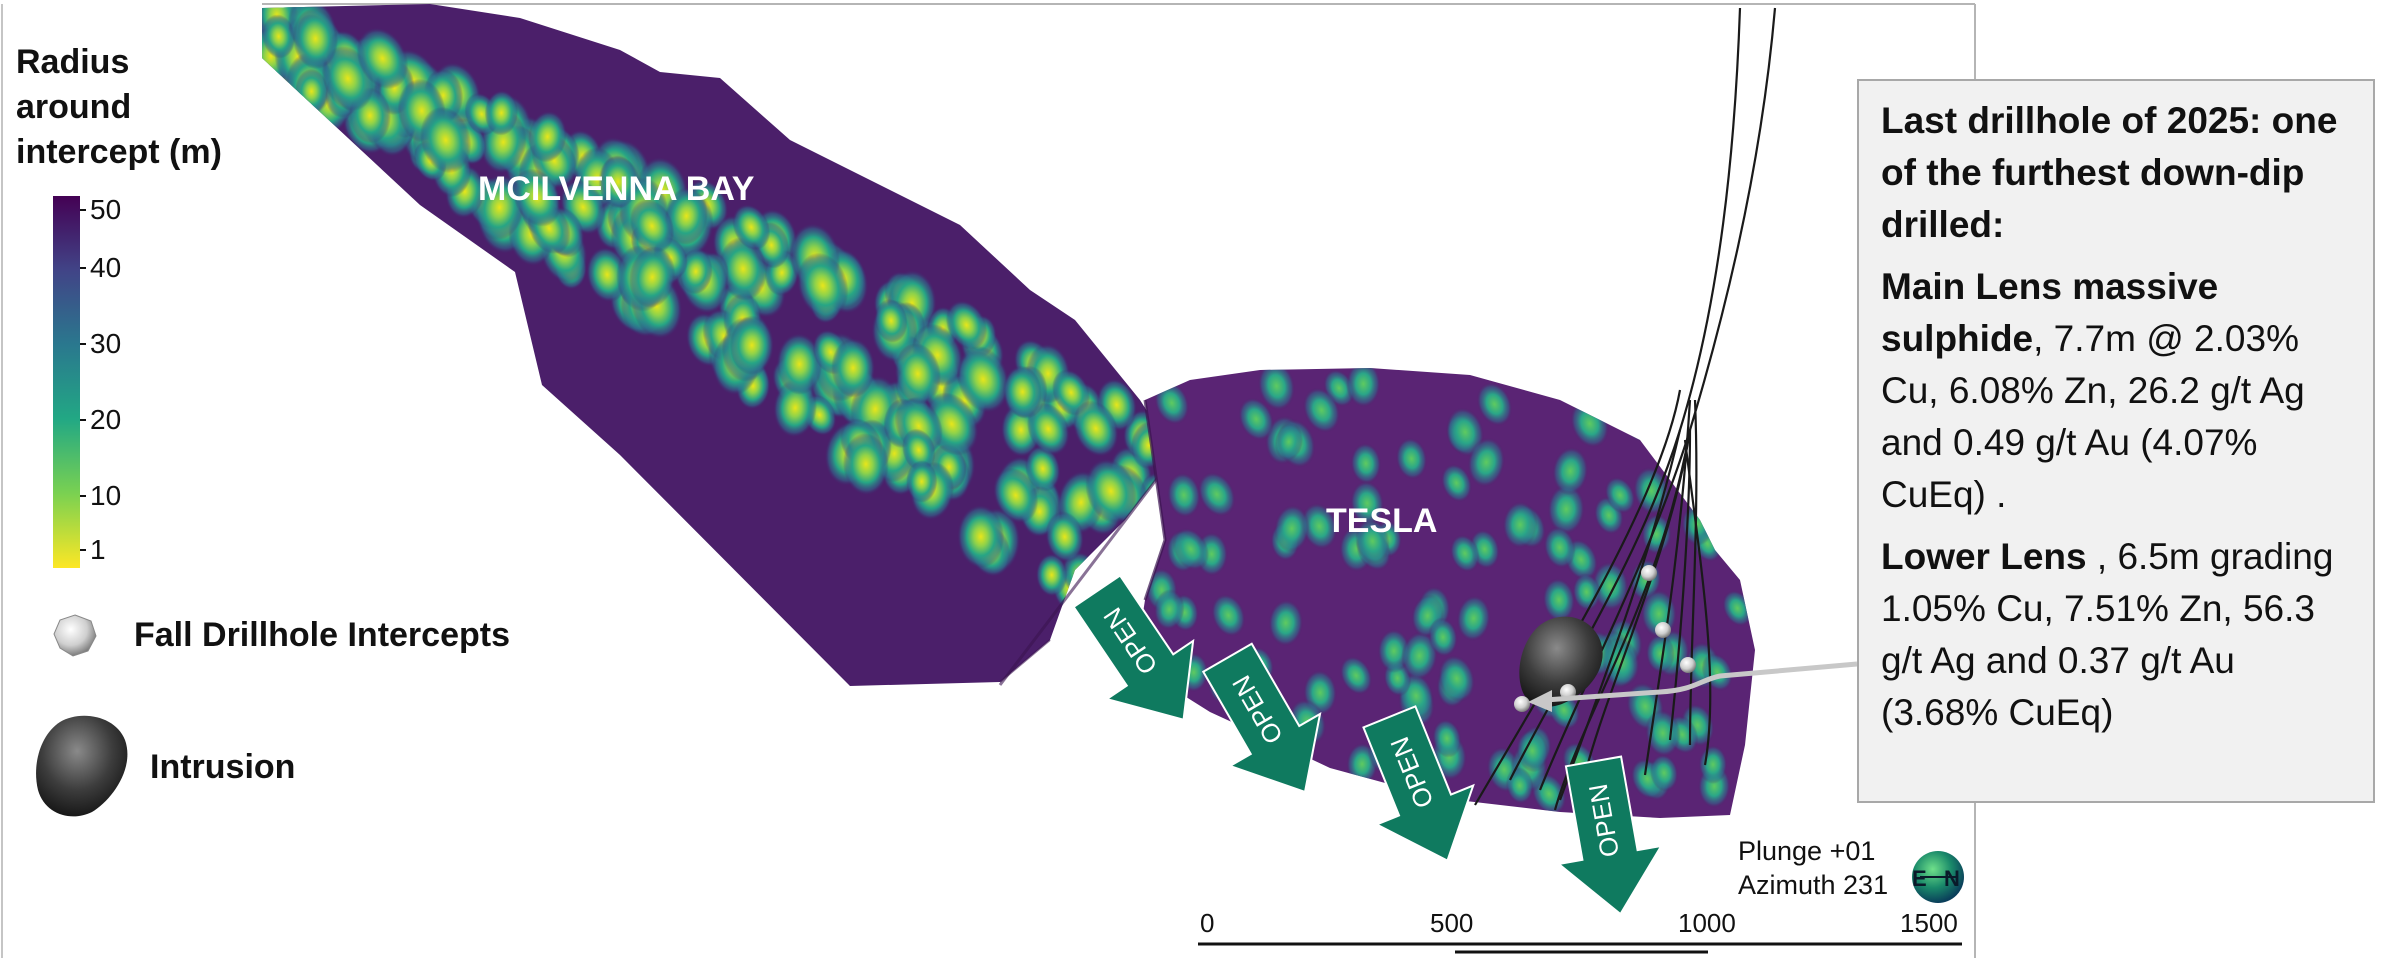  Describe the element at coordinates (1952, 878) in the screenshot. I see `svg-text: N` at that location.